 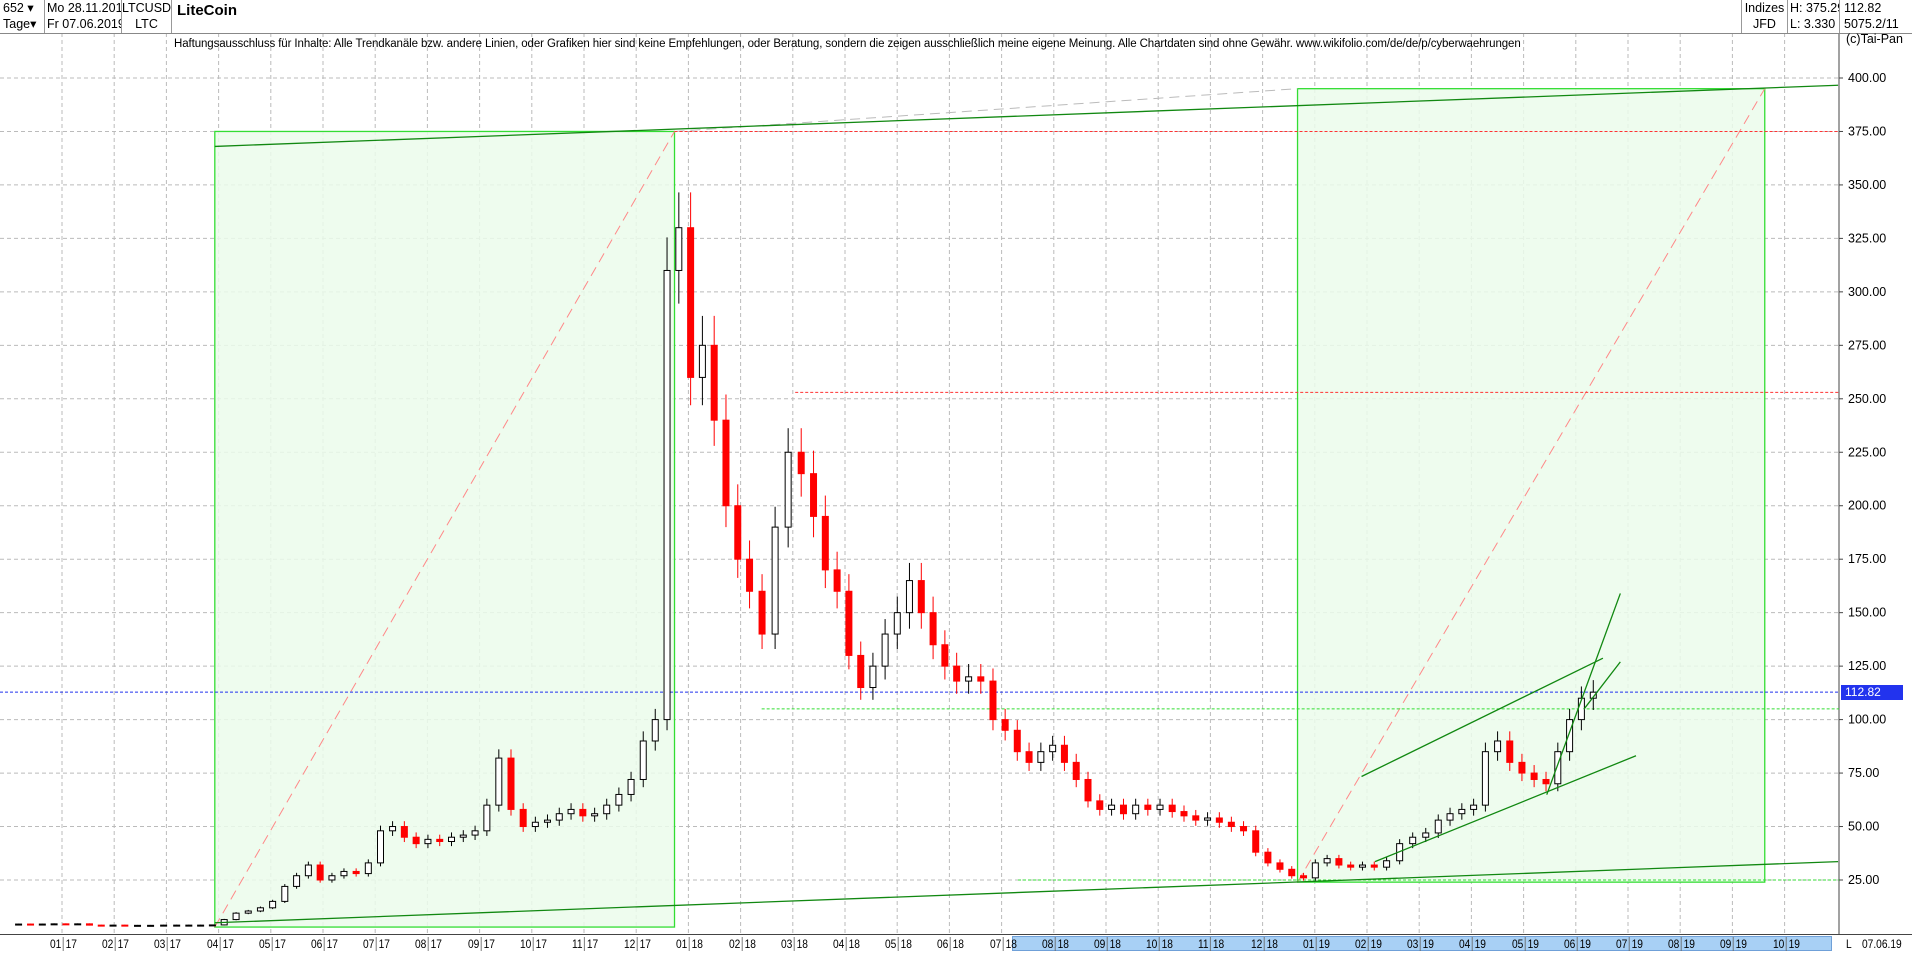 What do you see at coordinates (1316, 944) in the screenshot?
I see `x-tick-label: 01 19` at bounding box center [1316, 944].